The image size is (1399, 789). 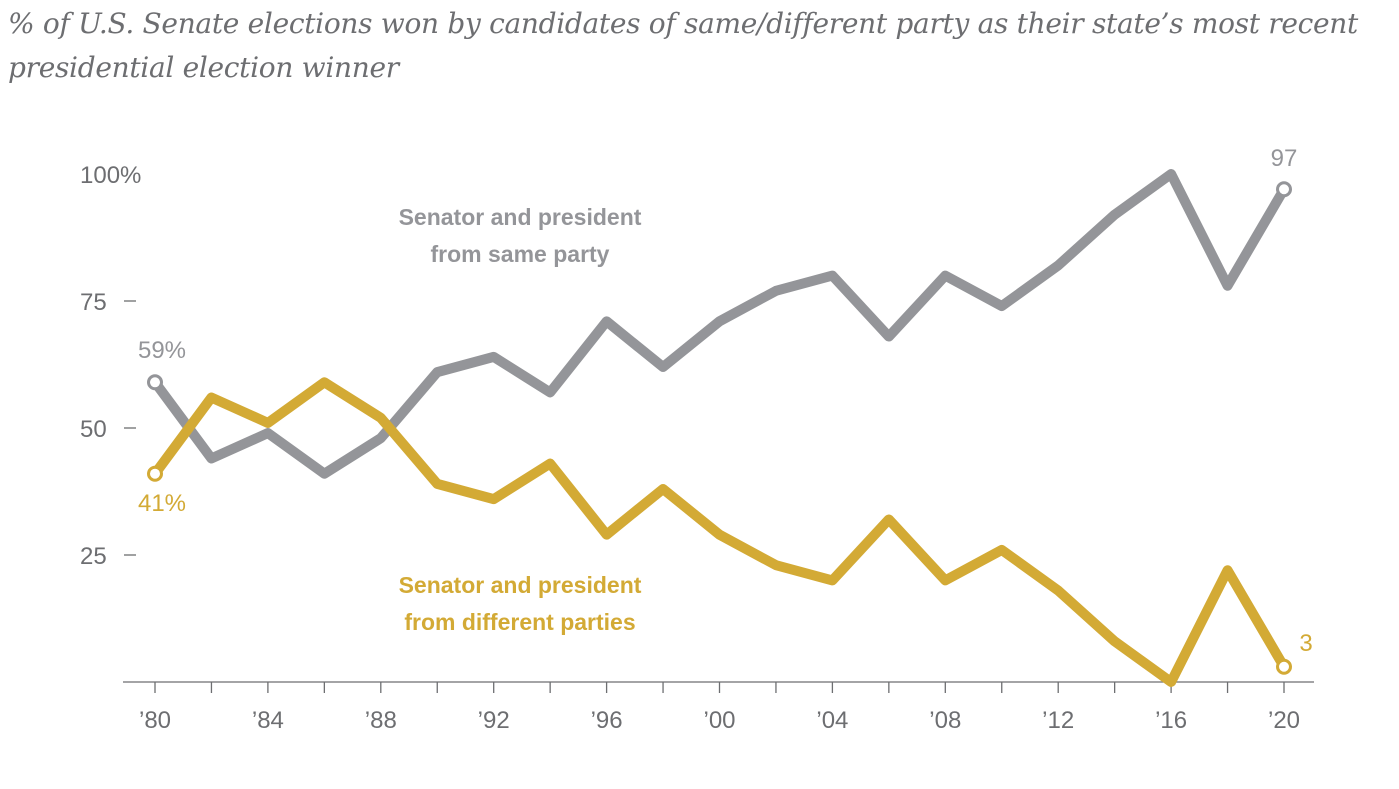 I want to click on x-tick-label: ’08, so click(x=945, y=720).